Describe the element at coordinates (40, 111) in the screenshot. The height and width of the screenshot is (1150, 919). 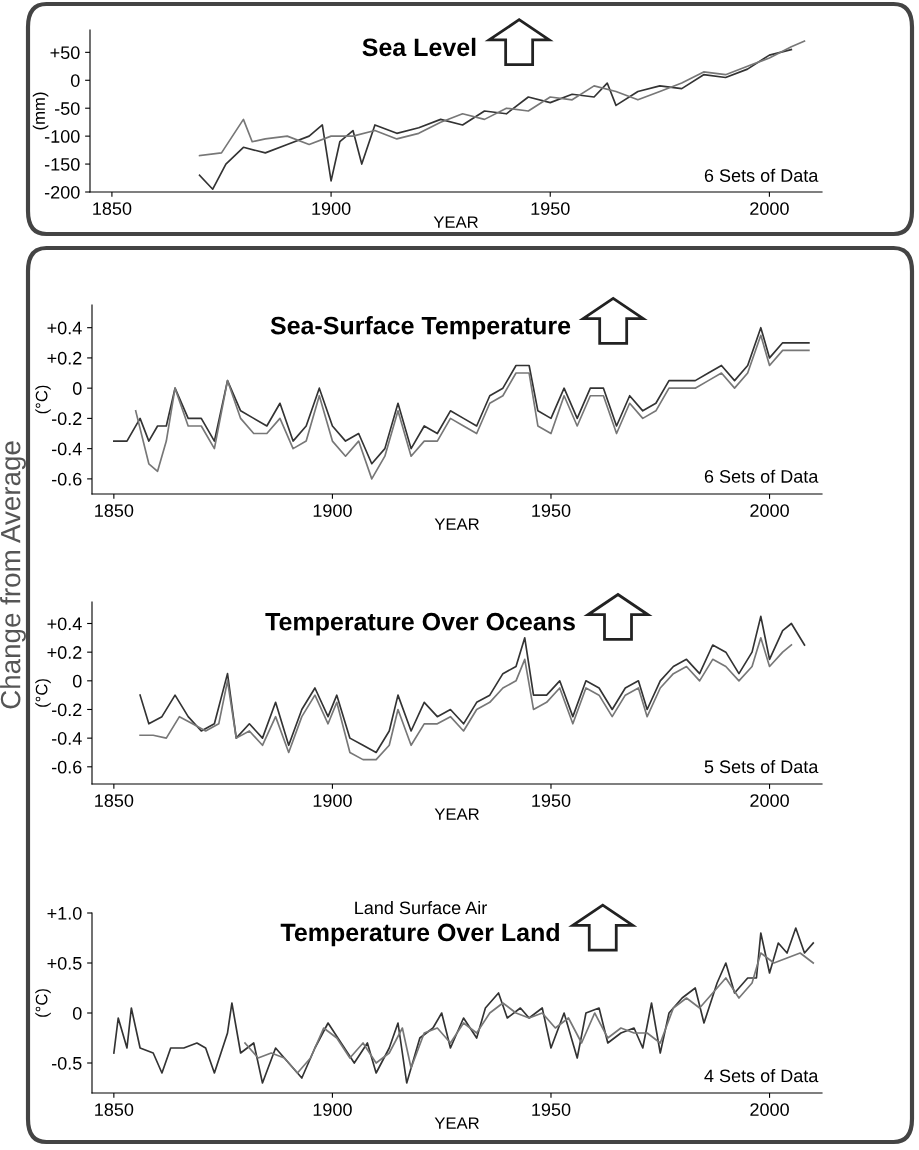
I see `y-axis-title: (mm)` at that location.